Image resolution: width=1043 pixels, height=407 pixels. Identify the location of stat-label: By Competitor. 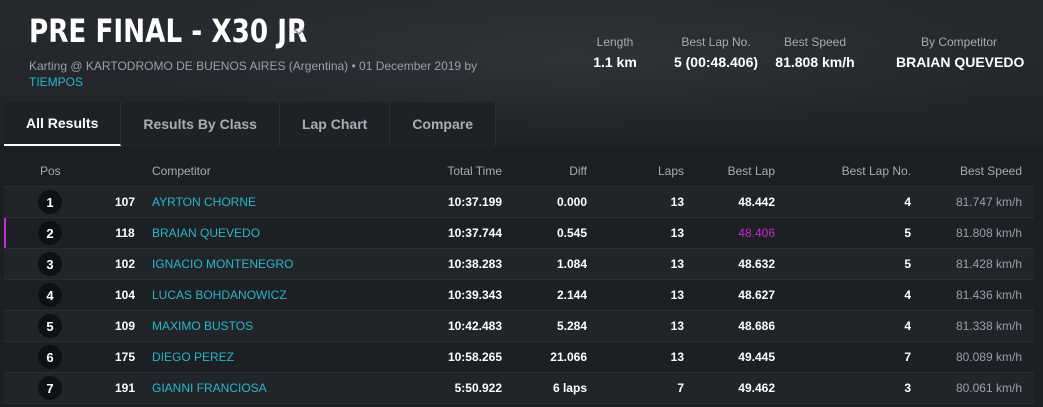
(959, 42).